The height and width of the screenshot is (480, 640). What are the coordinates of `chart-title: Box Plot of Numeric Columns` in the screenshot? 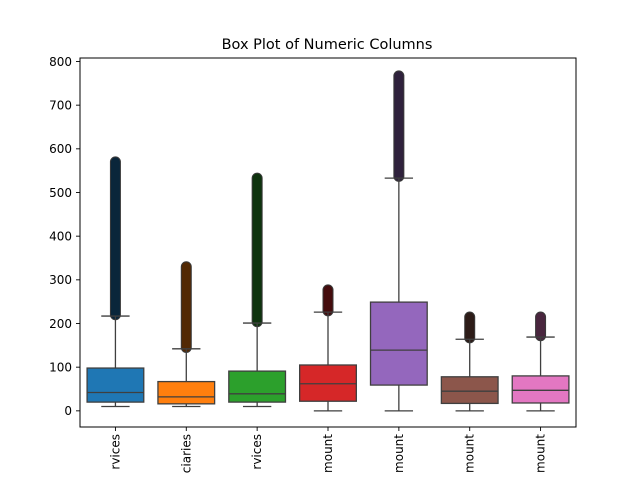 It's located at (327, 45).